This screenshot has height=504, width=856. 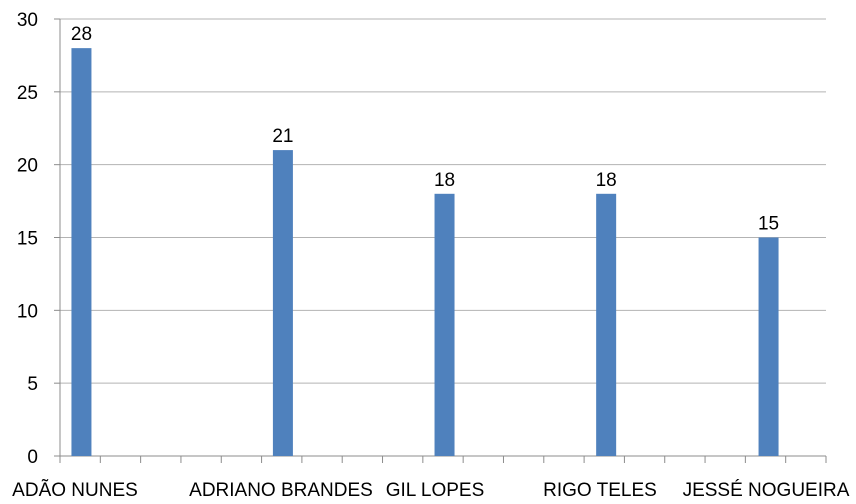 What do you see at coordinates (27, 311) in the screenshot?
I see `y-tick-label: 10` at bounding box center [27, 311].